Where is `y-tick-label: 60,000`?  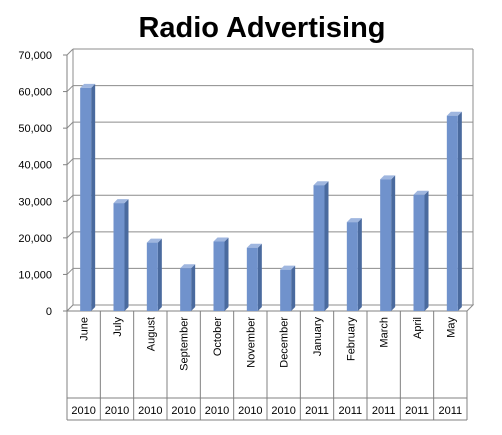
y-tick-label: 60,000 is located at coordinates (35, 93).